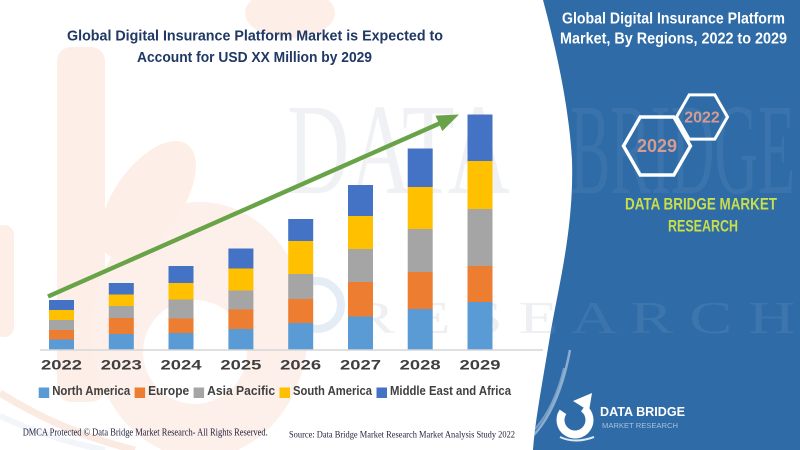  Describe the element at coordinates (703, 227) in the screenshot. I see `svg-text: RESEARCH` at that location.